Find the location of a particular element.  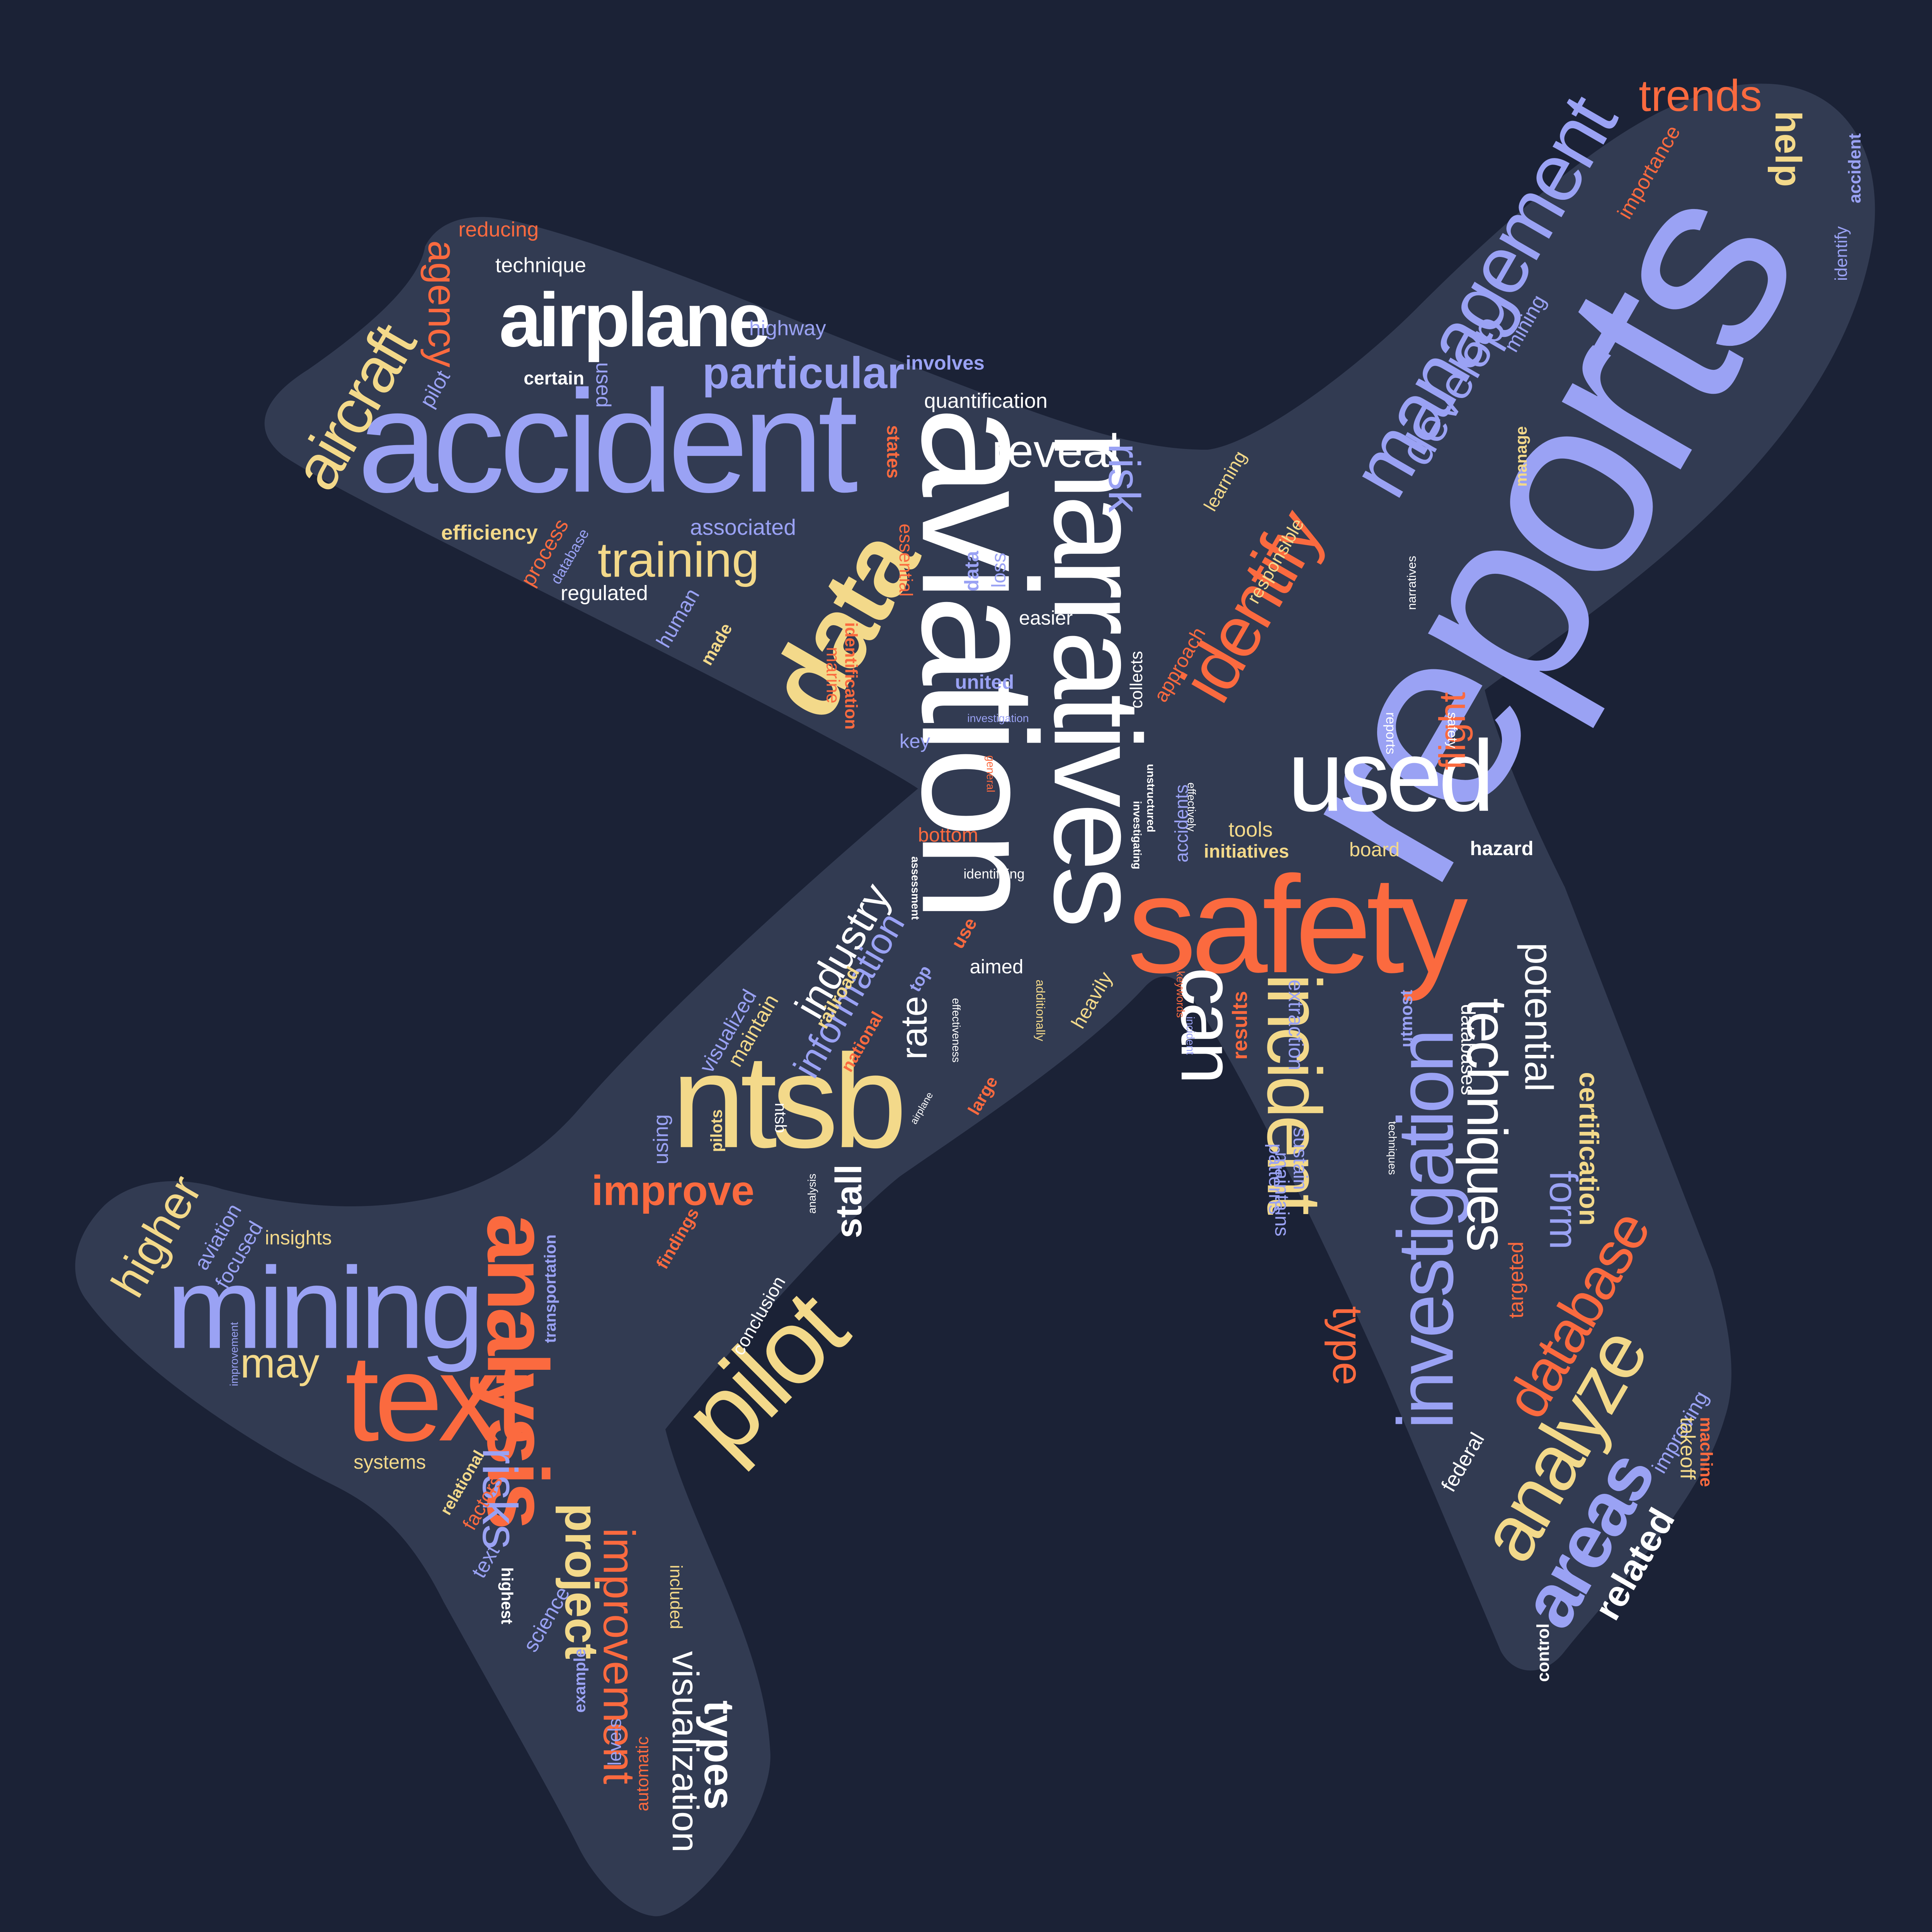

word-highway: highway is located at coordinates (788, 328).